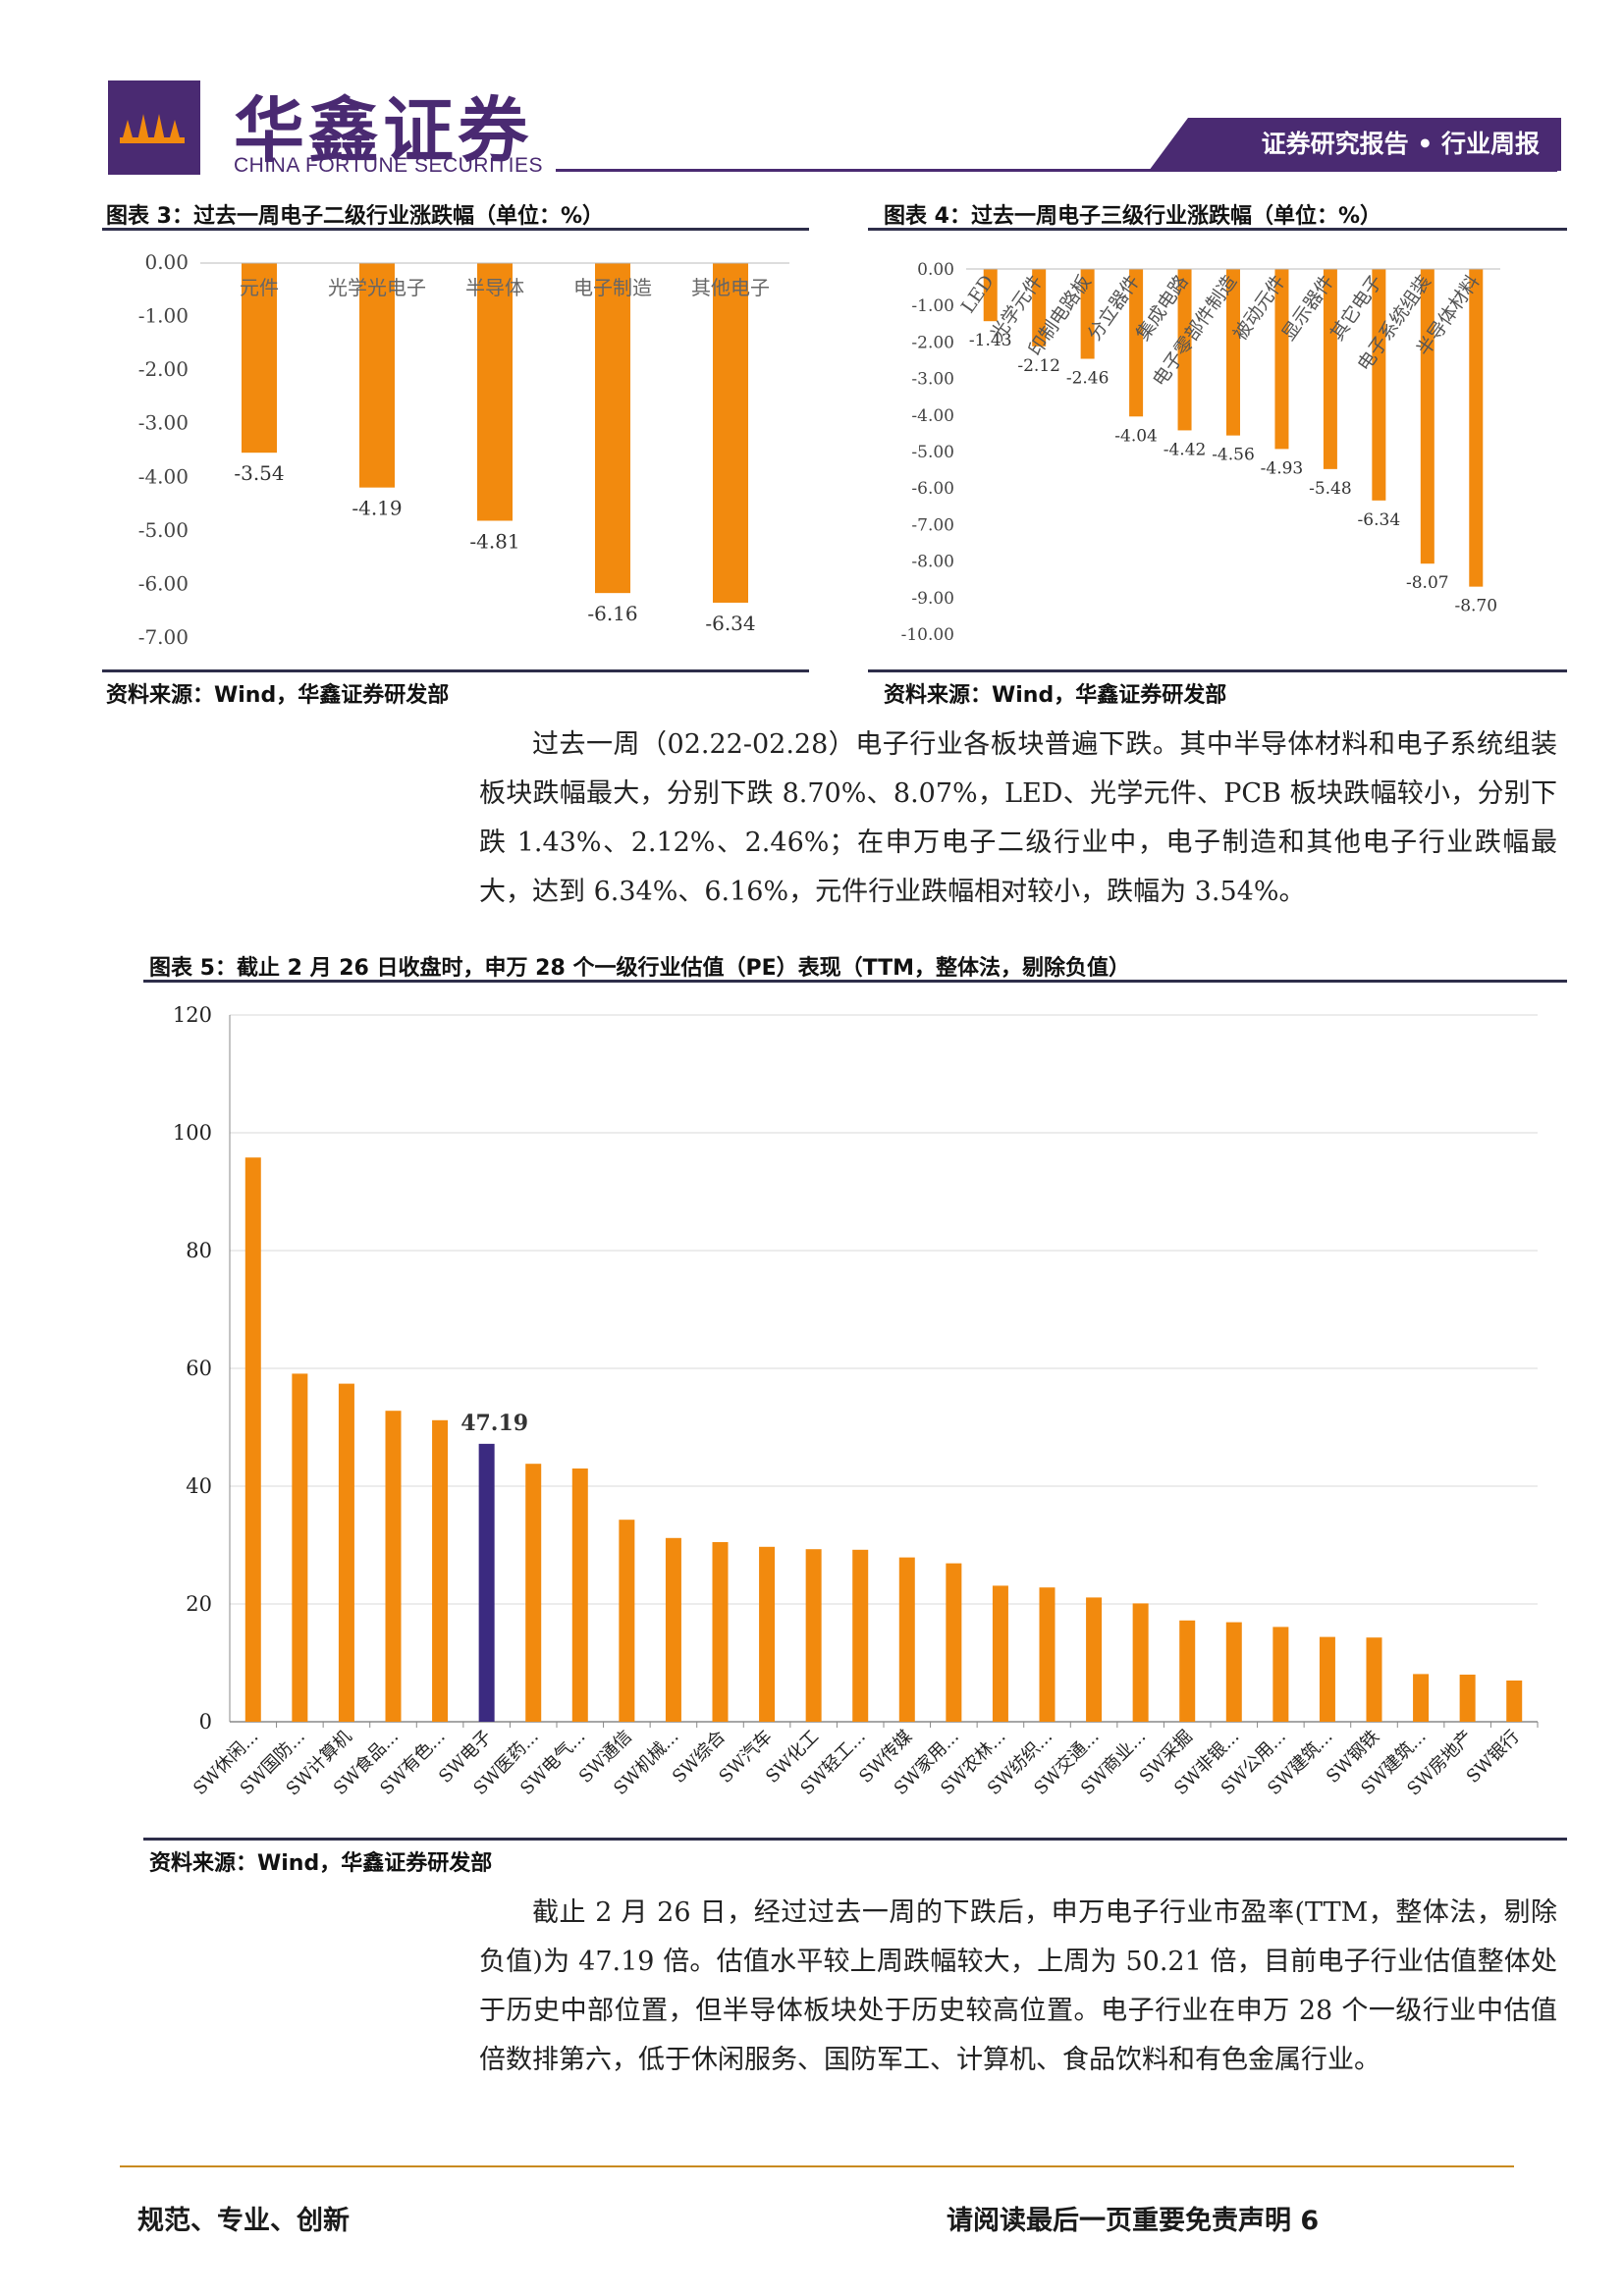 This screenshot has height=2296, width=1624. What do you see at coordinates (205, 1722) in the screenshot?
I see `y-tick-label: 0` at bounding box center [205, 1722].